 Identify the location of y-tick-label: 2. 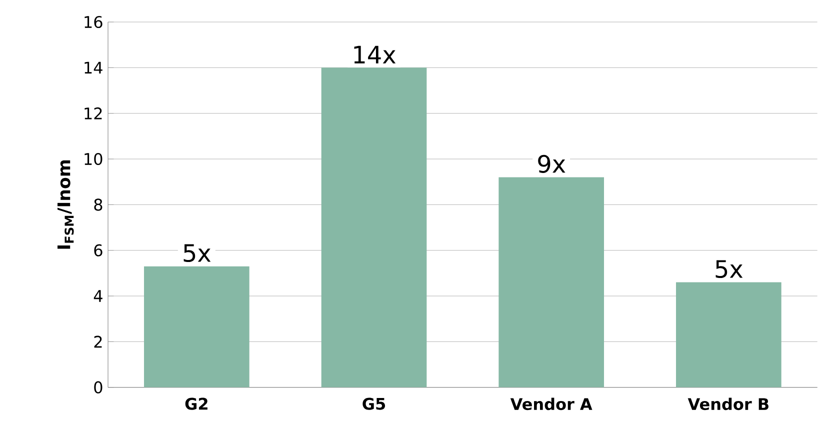
(98, 342).